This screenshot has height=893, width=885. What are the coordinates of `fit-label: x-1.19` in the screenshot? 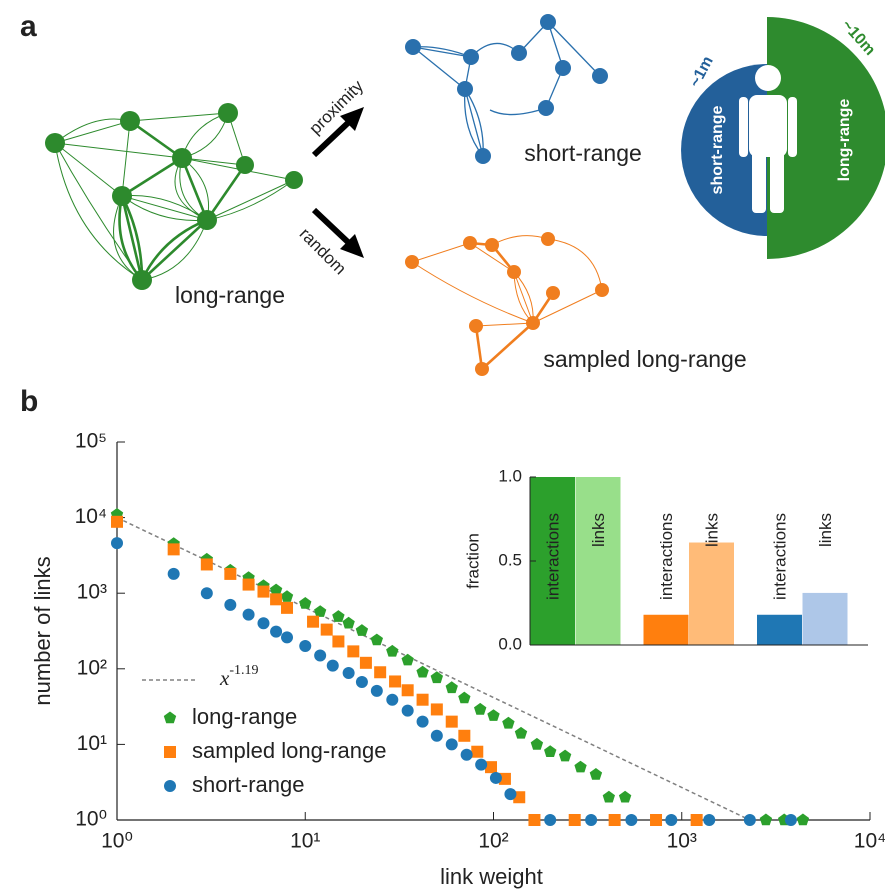 It's located at (239, 676).